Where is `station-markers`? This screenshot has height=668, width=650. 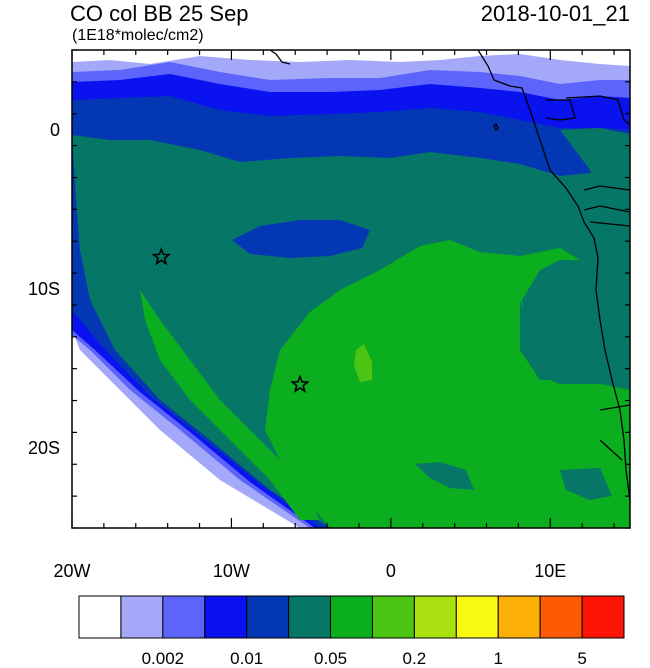 station-markers is located at coordinates (230, 319).